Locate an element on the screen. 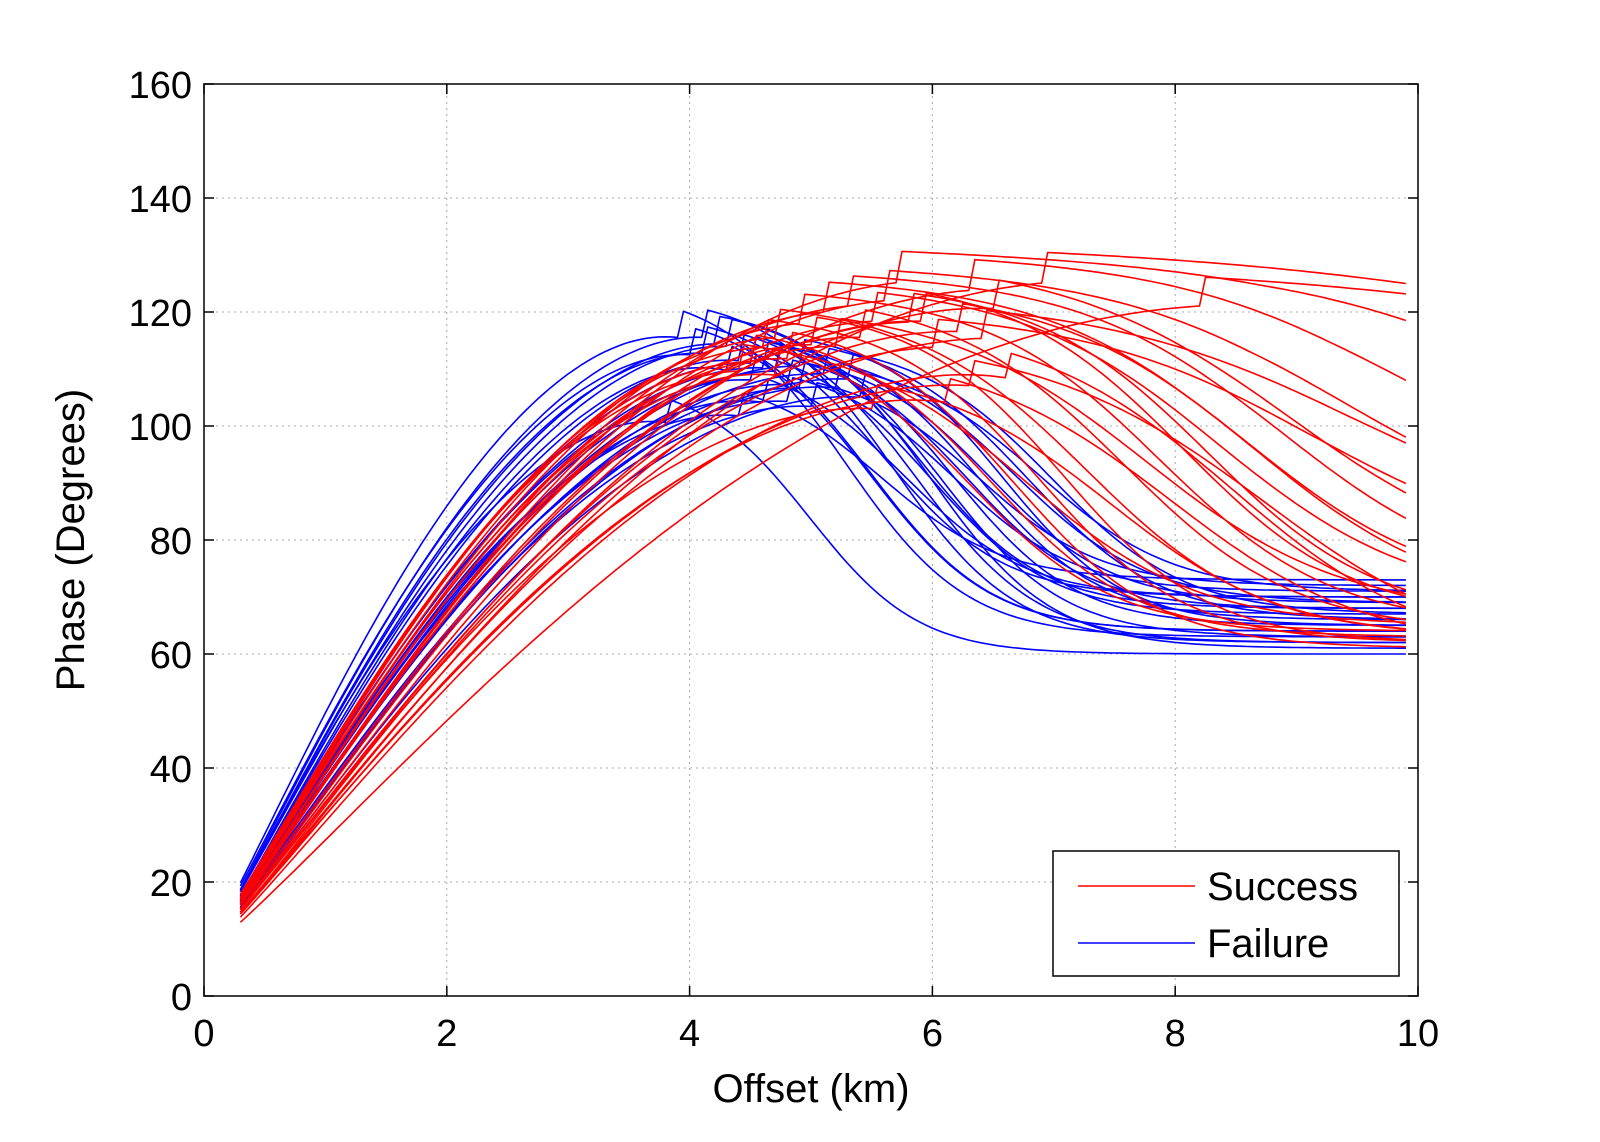  x-tick-labels: 0 2 4 6 8 10 is located at coordinates (816, 1034).